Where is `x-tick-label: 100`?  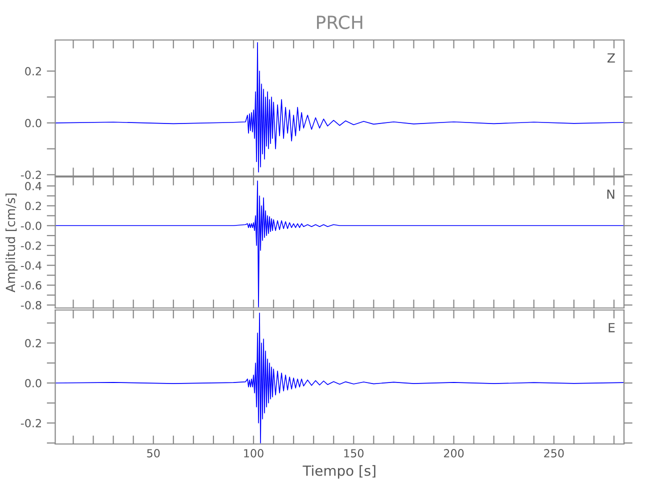 x-tick-label: 100 is located at coordinates (254, 453).